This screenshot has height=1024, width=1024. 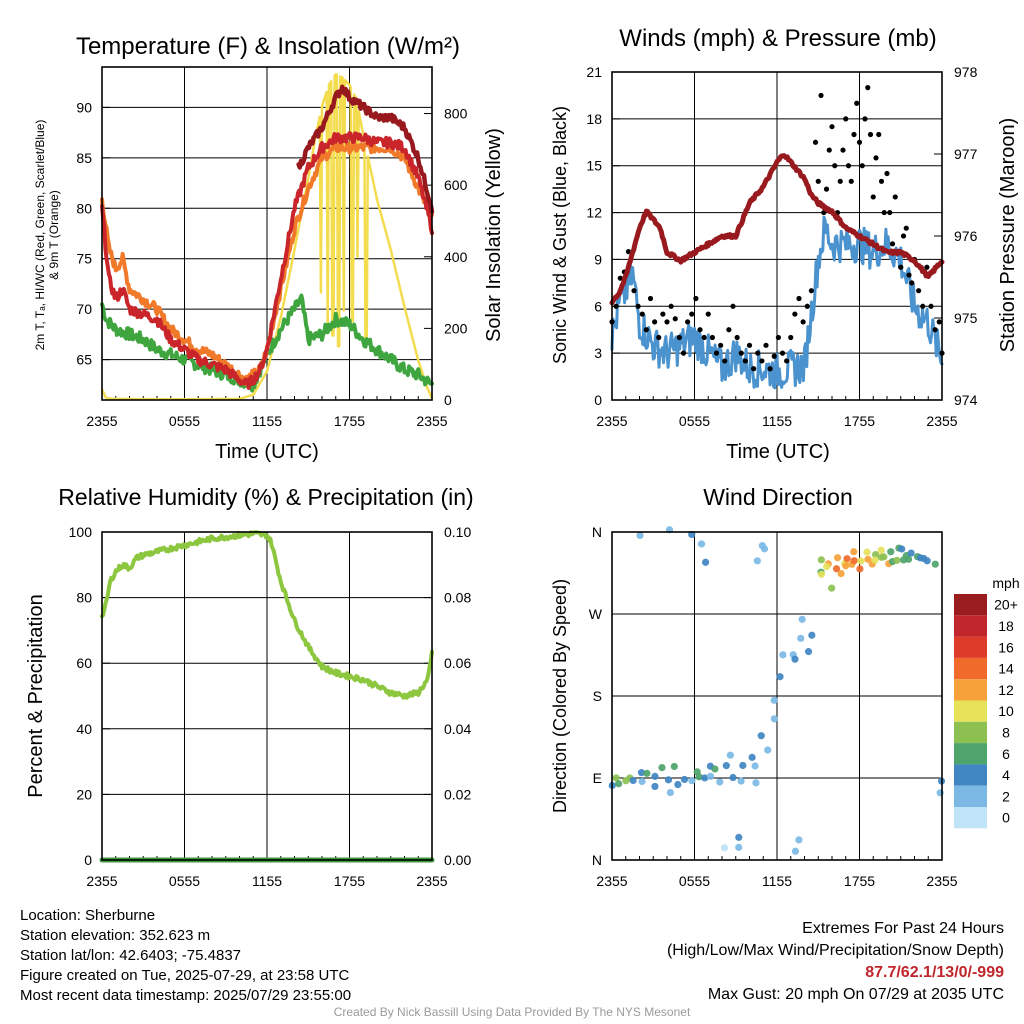 What do you see at coordinates (777, 421) in the screenshot?
I see `winds-xtick-label: 1155` at bounding box center [777, 421].